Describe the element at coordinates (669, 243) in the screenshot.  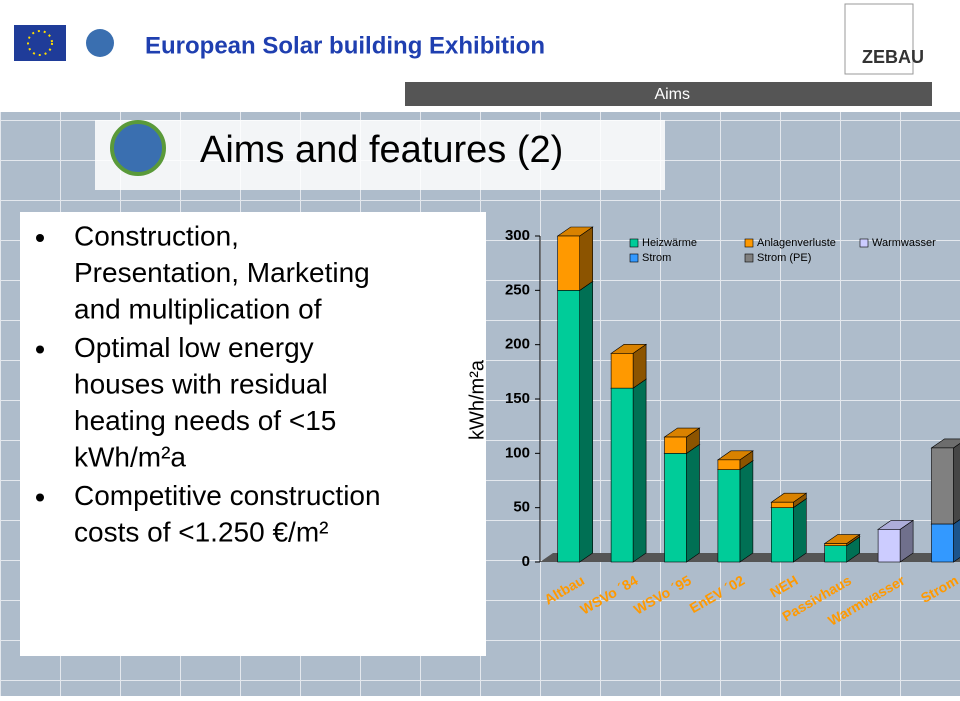
I see `legend-label: Heizwärme` at that location.